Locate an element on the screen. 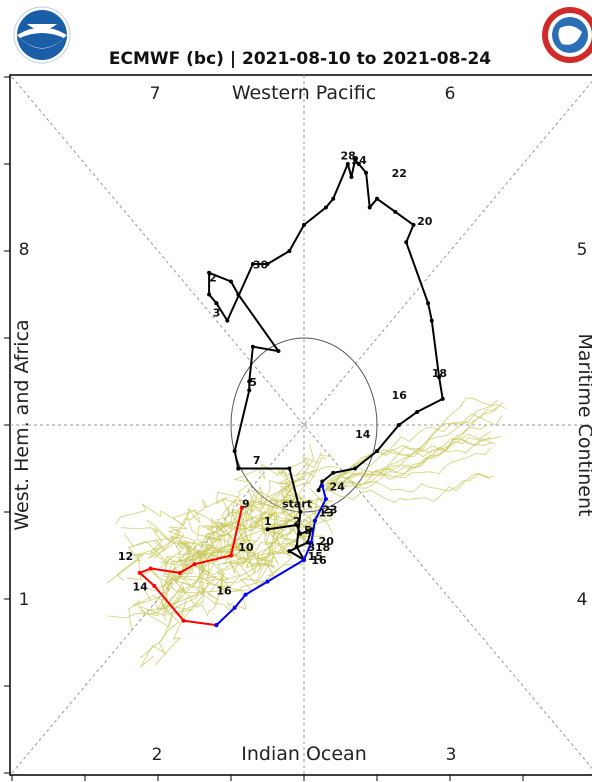 This screenshot has width=592, height=782. point-label: 22 is located at coordinates (399, 173).